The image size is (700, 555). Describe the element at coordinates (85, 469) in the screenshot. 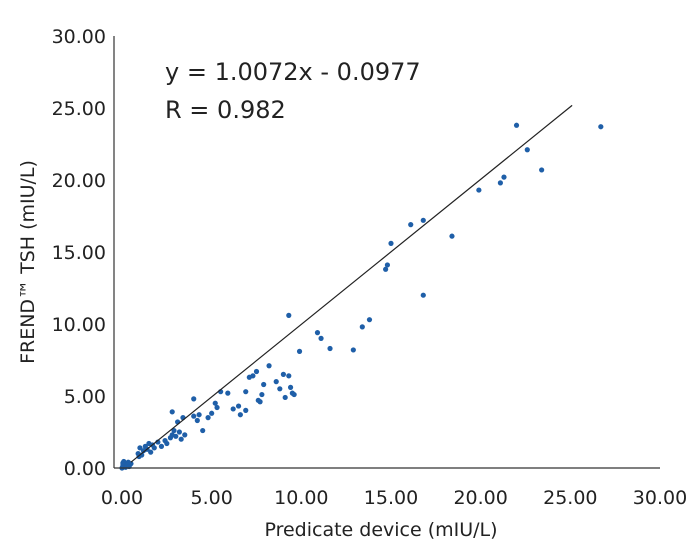

I see `y-tick-label: 0.00` at that location.